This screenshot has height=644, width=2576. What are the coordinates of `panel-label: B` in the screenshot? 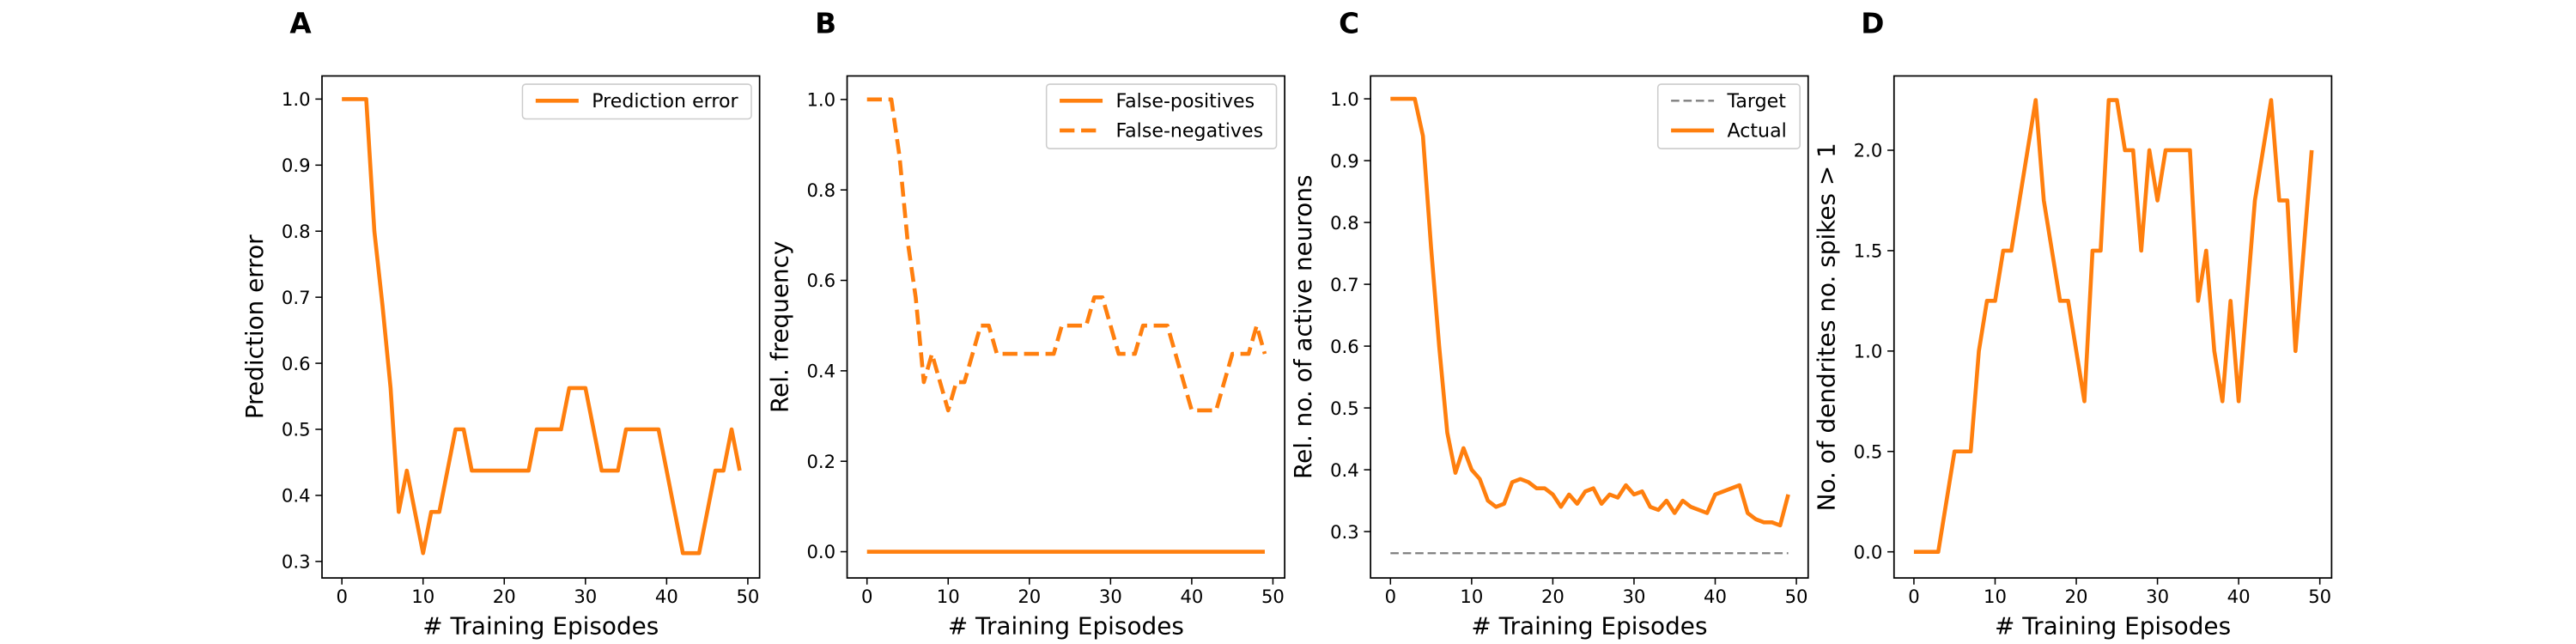 It's located at (825, 23).